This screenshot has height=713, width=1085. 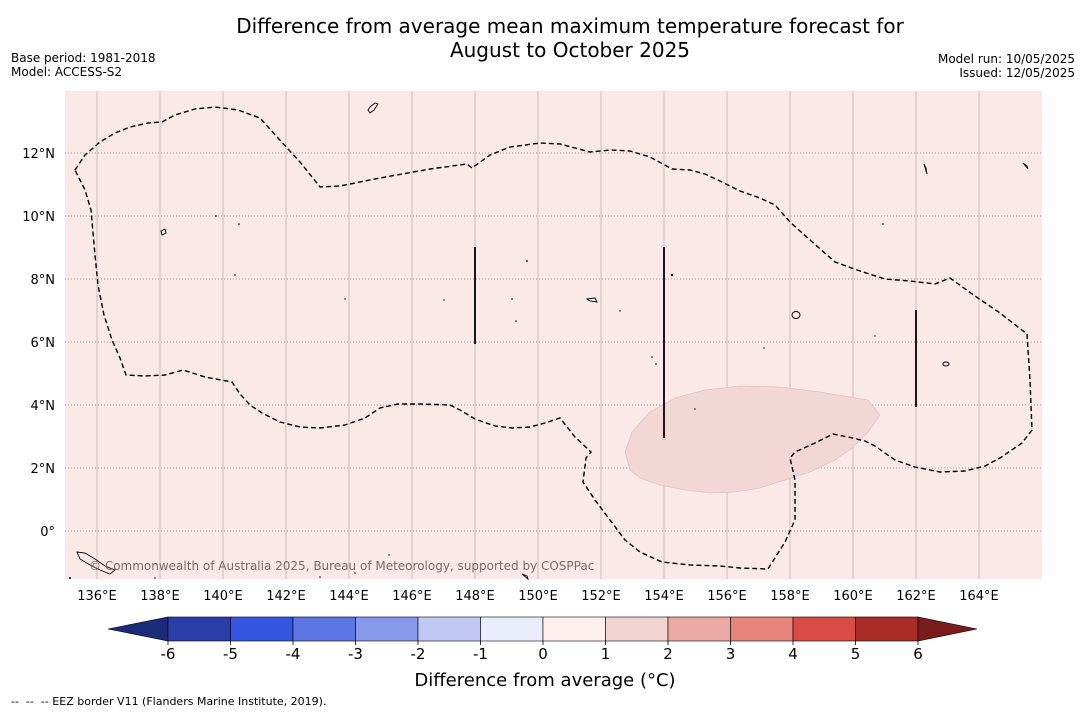 I want to click on latitude-labels: 12°N 10°N 8°N 6°N 4°N 2°N 0°, so click(x=38, y=343).